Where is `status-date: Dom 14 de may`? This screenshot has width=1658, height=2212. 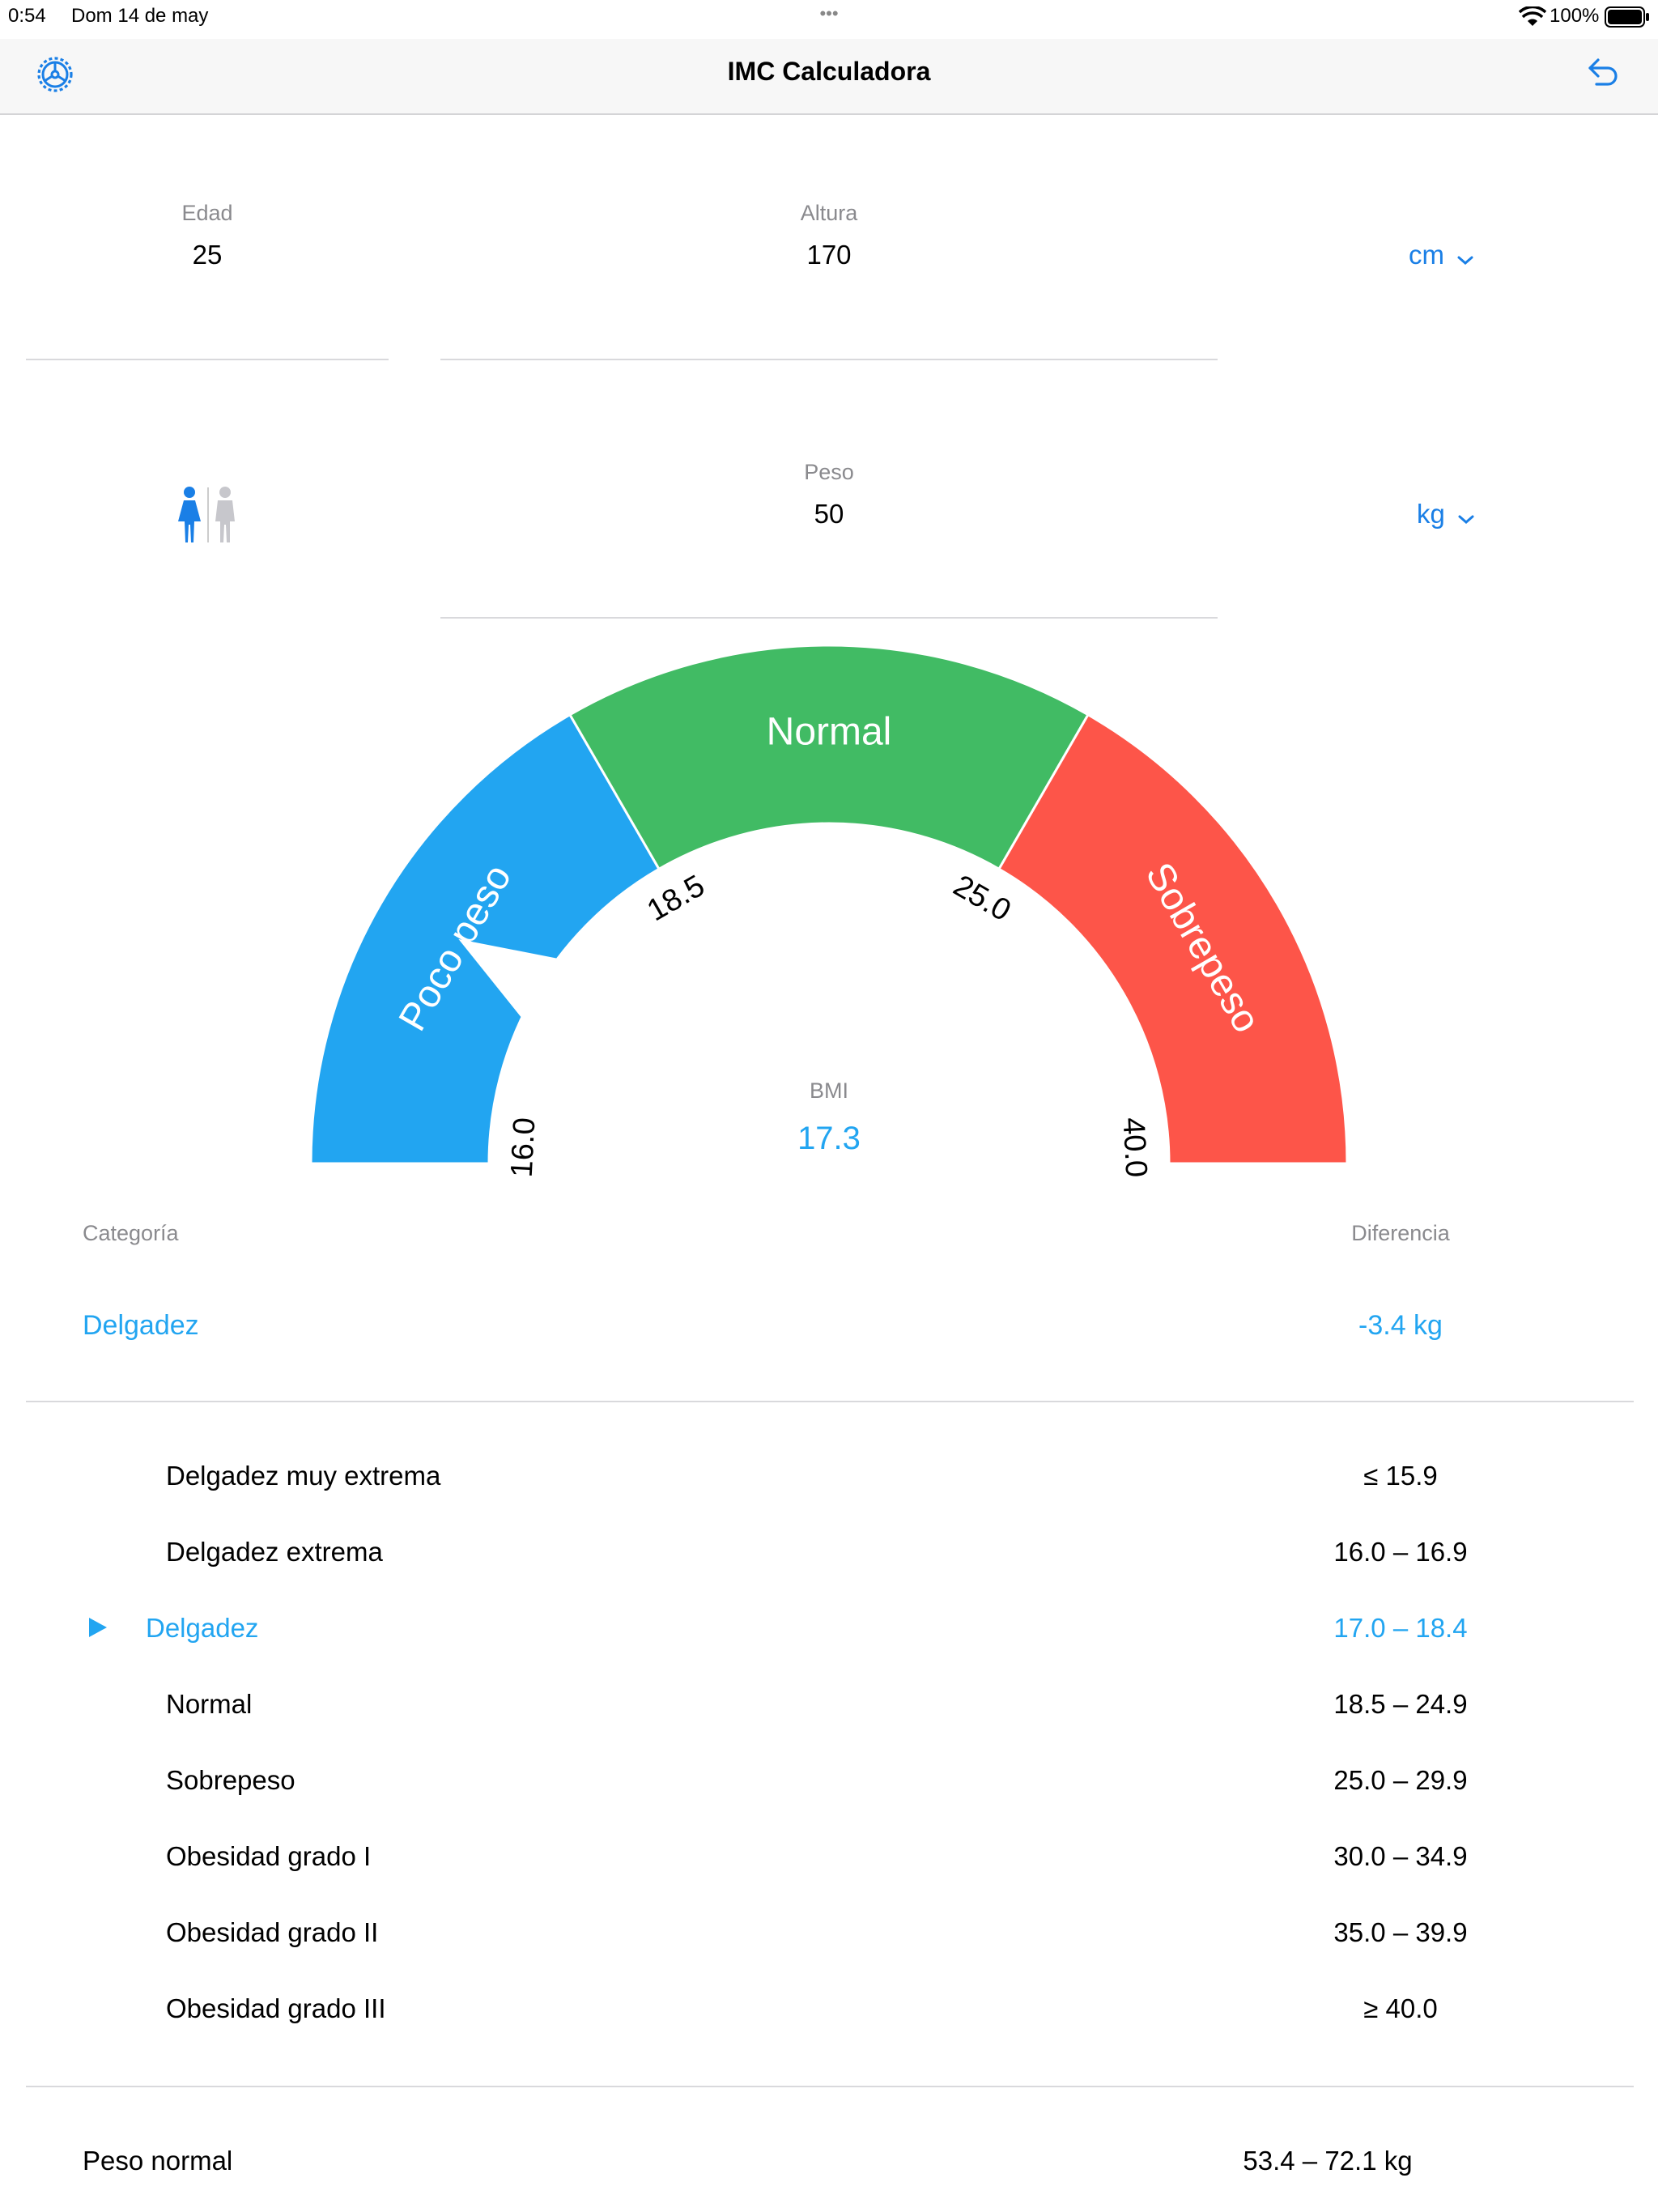
status-date: Dom 14 de may is located at coordinates (140, 16).